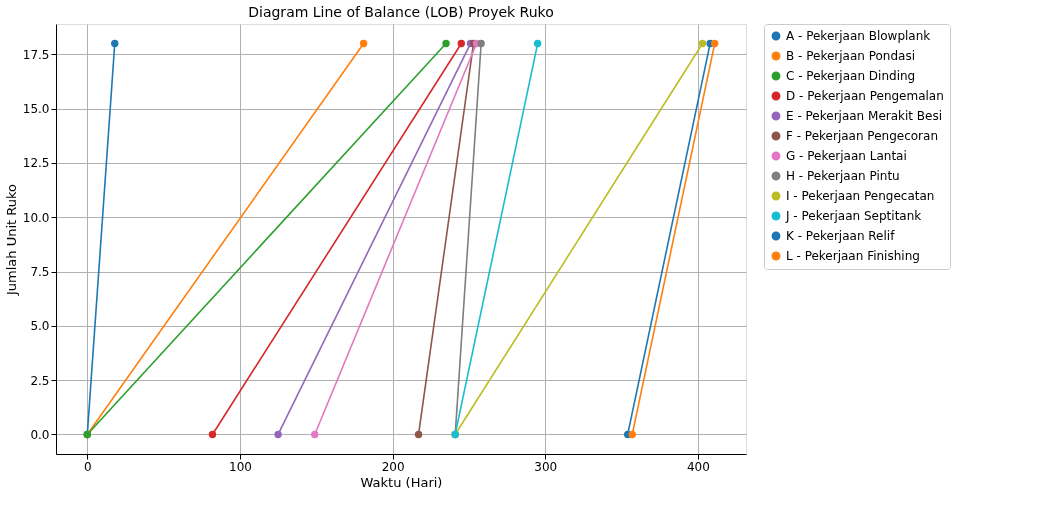 The width and height of the screenshot is (1052, 524). I want to click on x-tick-label: 300, so click(546, 466).